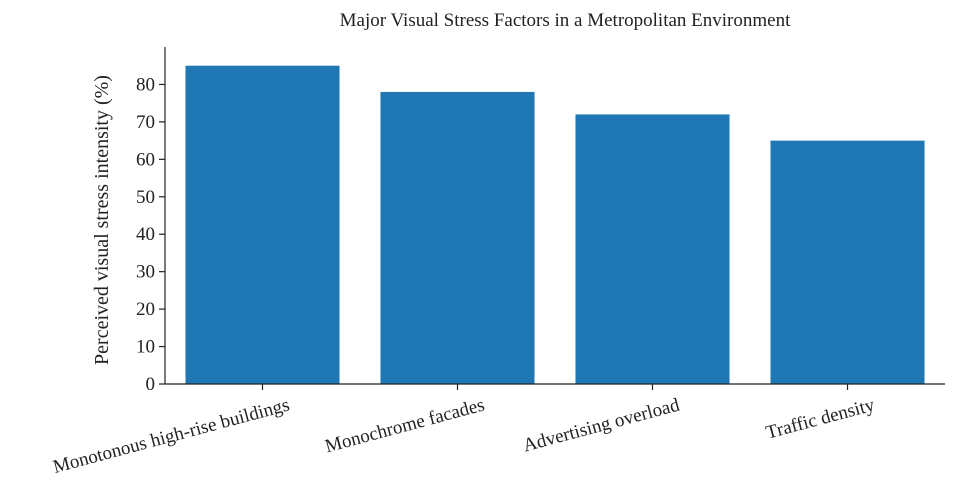 The width and height of the screenshot is (954, 490). What do you see at coordinates (405, 426) in the screenshot?
I see `x-category-label: Monochrome facades` at bounding box center [405, 426].